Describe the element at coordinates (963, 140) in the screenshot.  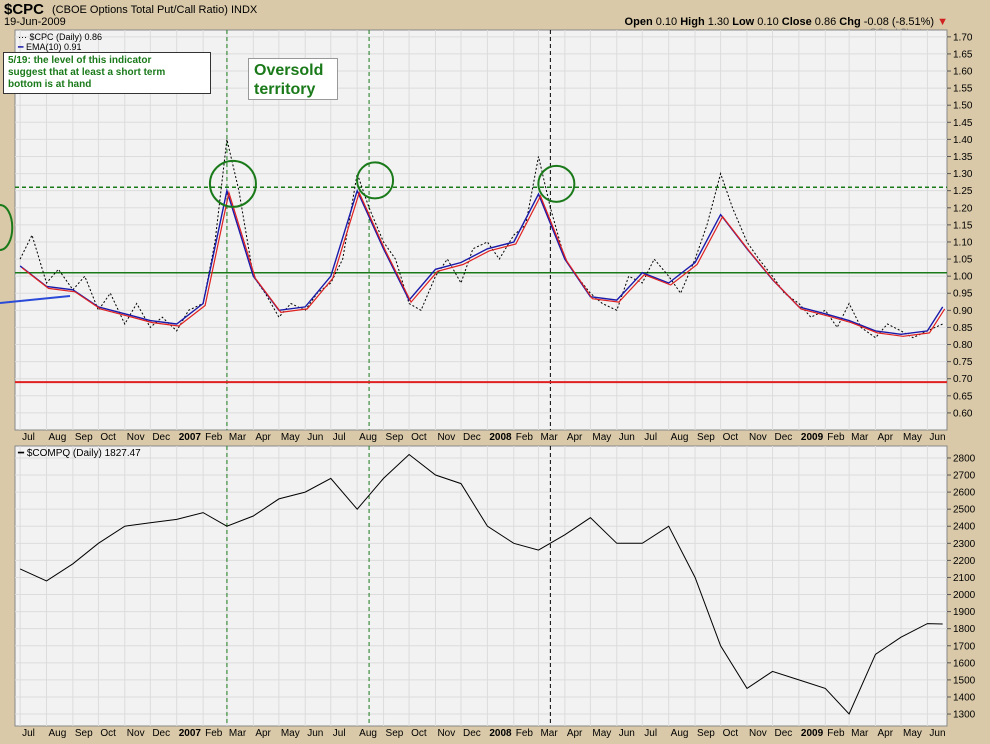
I see `y-tick-label: 1.40` at that location.